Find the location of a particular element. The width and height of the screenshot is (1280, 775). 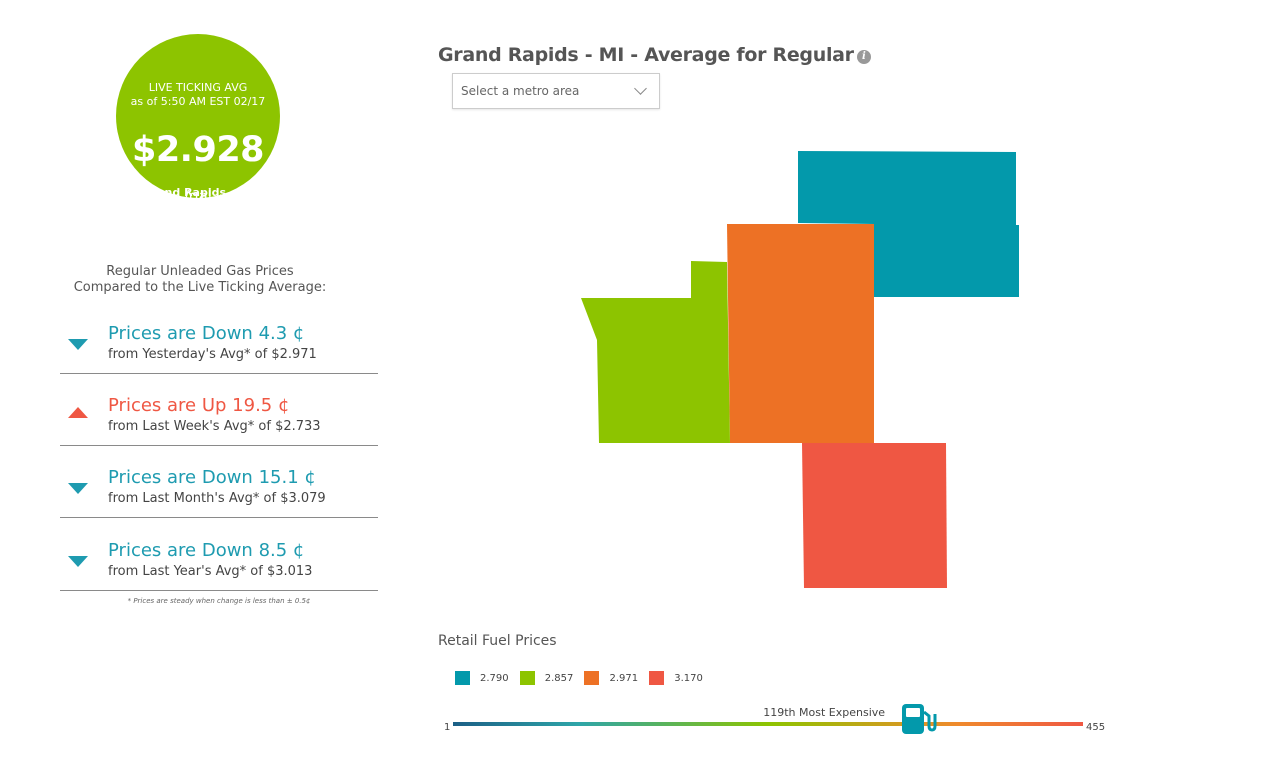

change-headline: Prices are Down 4.3 ¢ is located at coordinates (206, 333).